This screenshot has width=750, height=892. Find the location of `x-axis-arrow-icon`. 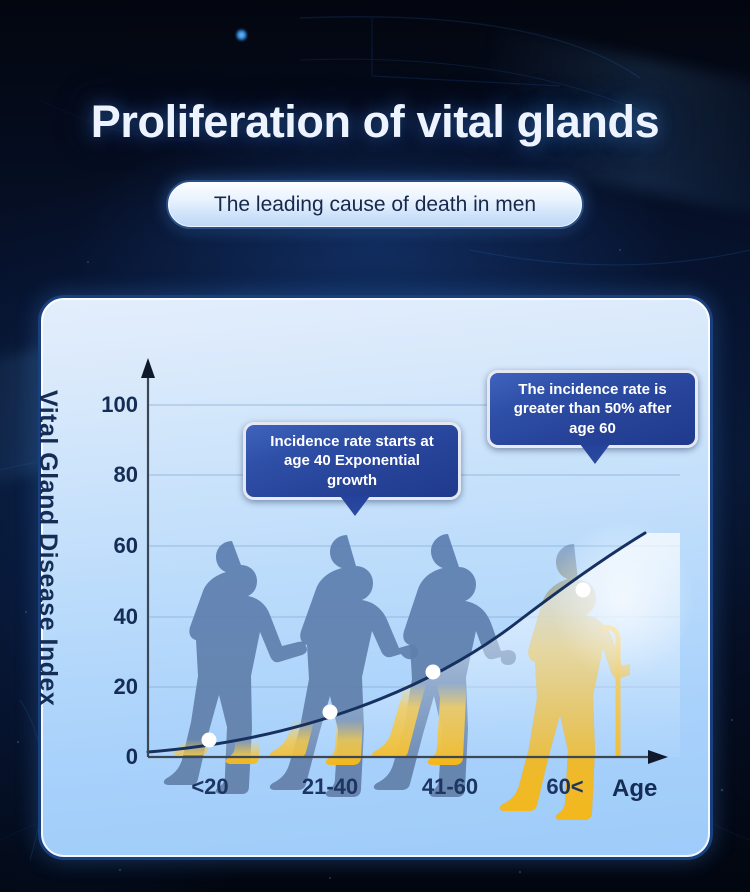

x-axis-arrow-icon is located at coordinates (658, 757).